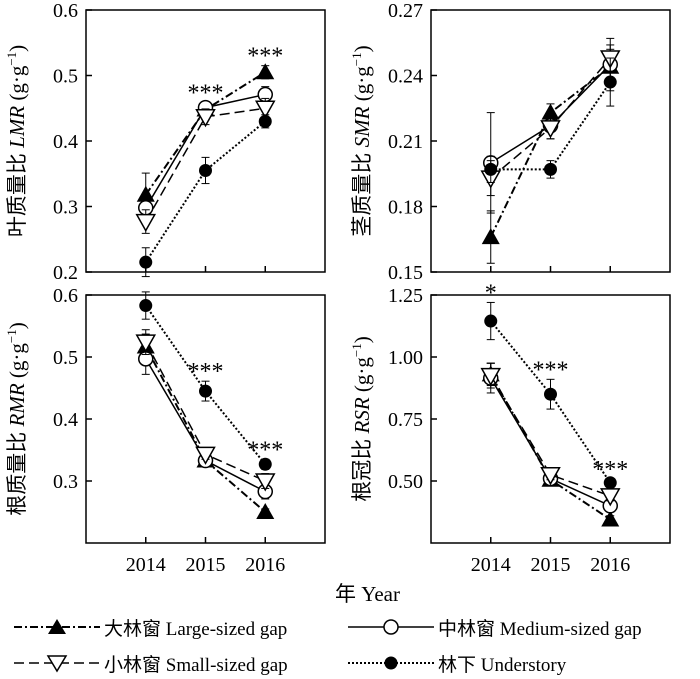  Describe the element at coordinates (405, 142) in the screenshot. I see `y-tick-label: 0.21` at that location.